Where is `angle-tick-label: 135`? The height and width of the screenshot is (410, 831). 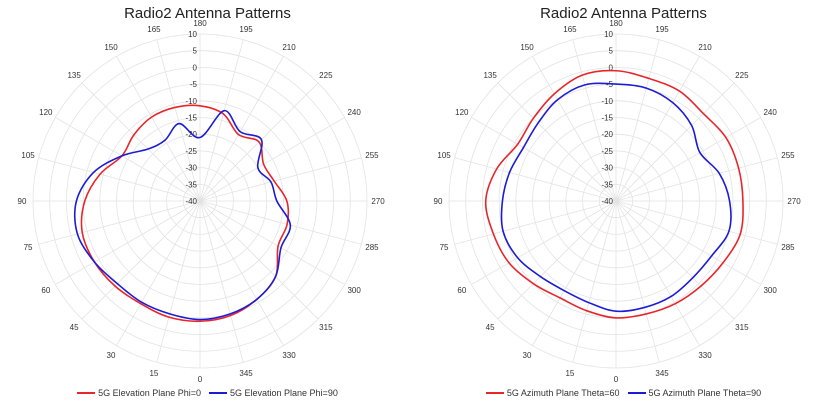
angle-tick-label: 135 is located at coordinates (74, 75).